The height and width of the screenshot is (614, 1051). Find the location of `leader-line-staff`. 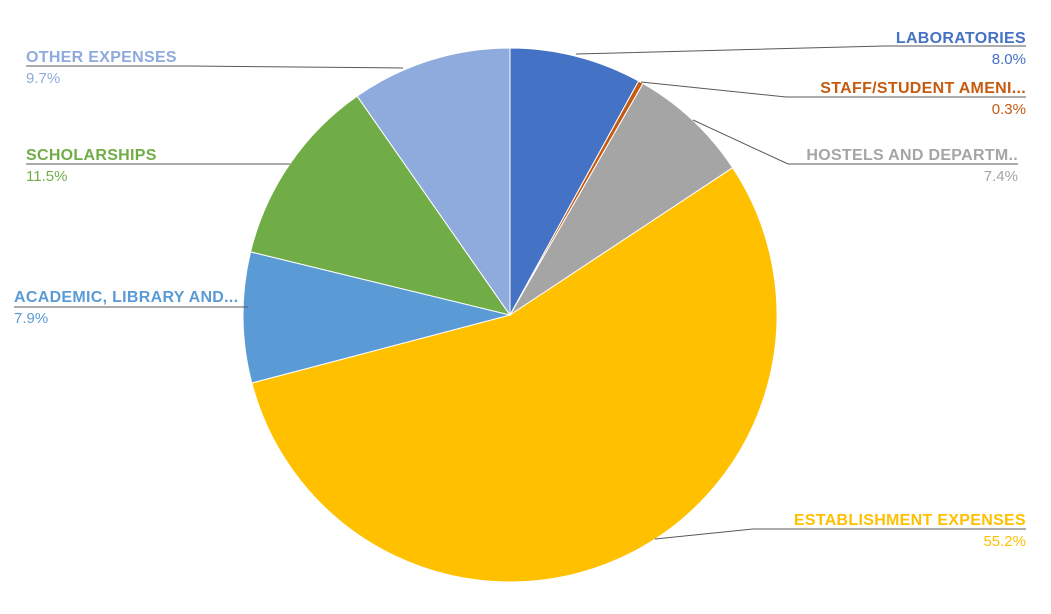

leader-line-staff is located at coordinates (833, 89).